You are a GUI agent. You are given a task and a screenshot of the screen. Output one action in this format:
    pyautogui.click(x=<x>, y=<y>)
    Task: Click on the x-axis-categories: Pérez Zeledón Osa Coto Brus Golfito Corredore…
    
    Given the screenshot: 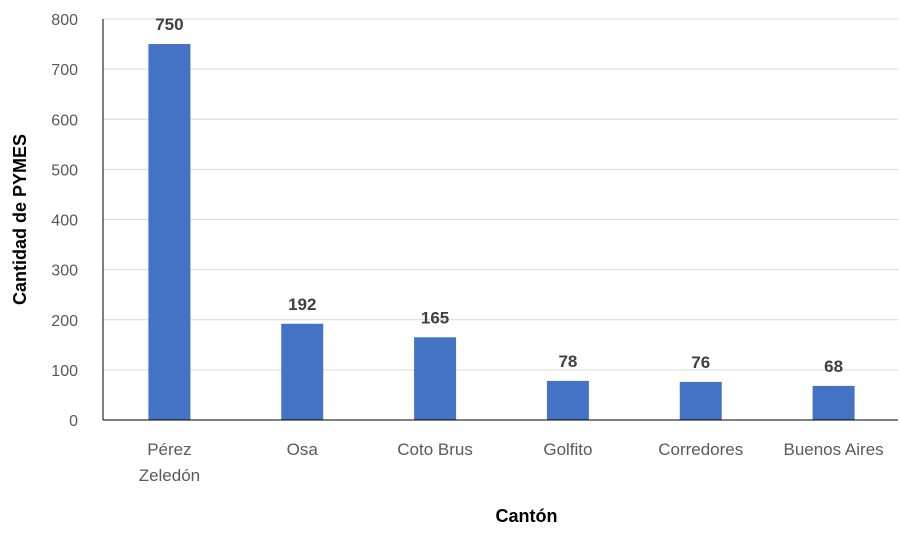 What is the action you would take?
    pyautogui.click(x=511, y=462)
    